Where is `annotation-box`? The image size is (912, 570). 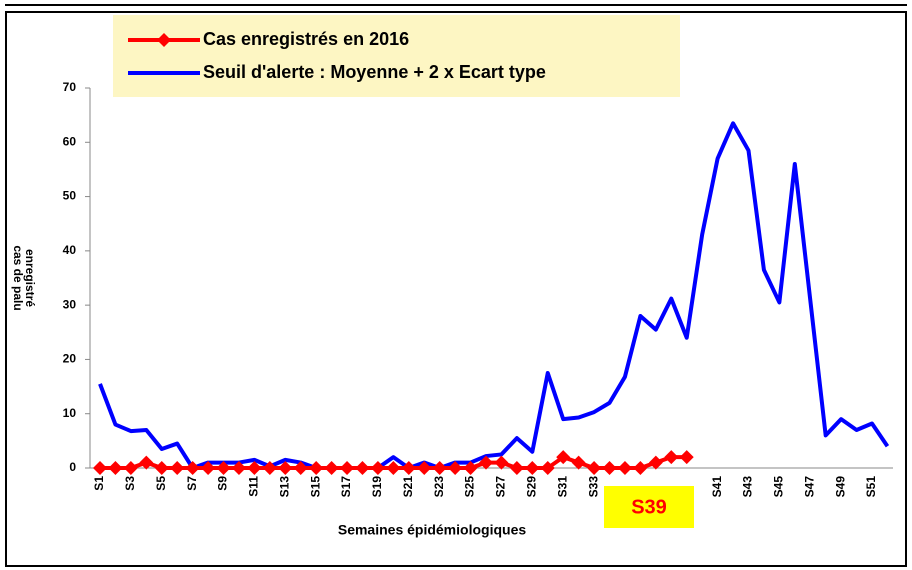 annotation-box is located at coordinates (649, 507).